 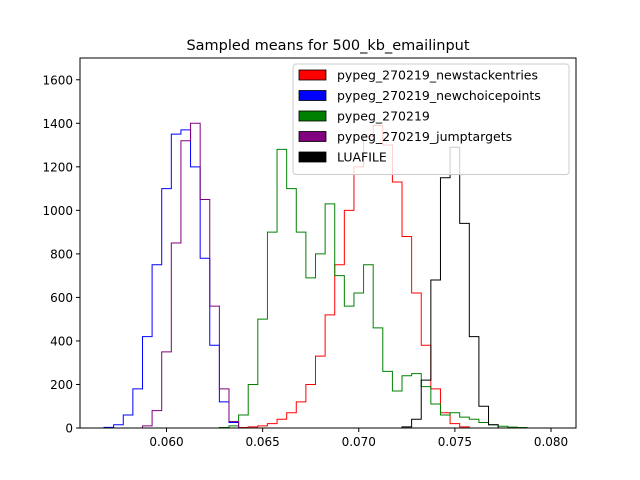 What do you see at coordinates (69, 429) in the screenshot?
I see `y-tick-label: 0` at bounding box center [69, 429].